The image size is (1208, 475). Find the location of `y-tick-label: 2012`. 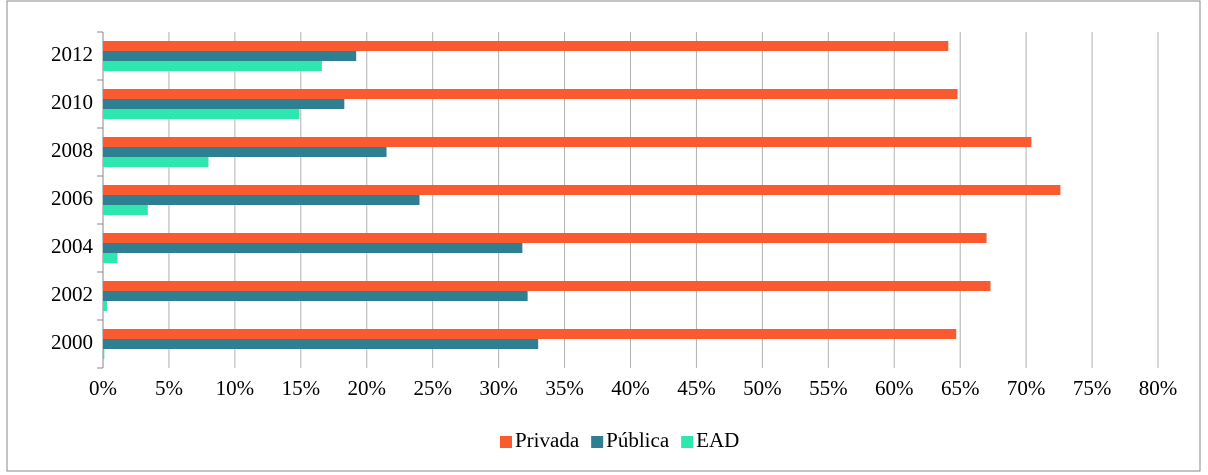

y-tick-label: 2012 is located at coordinates (72, 54).